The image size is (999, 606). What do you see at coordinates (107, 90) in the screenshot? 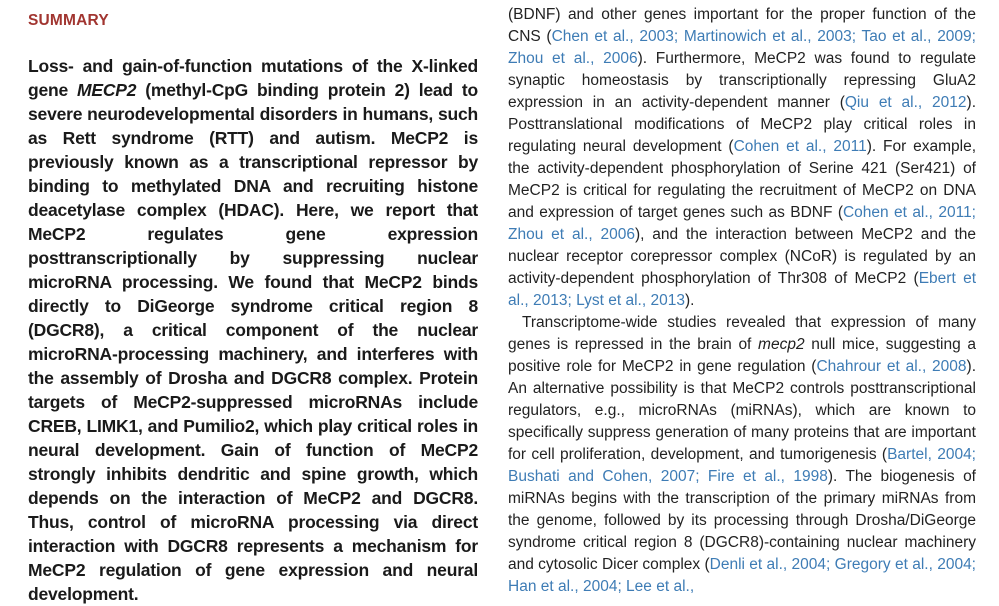
I see `italic-text: MECP2` at bounding box center [107, 90].